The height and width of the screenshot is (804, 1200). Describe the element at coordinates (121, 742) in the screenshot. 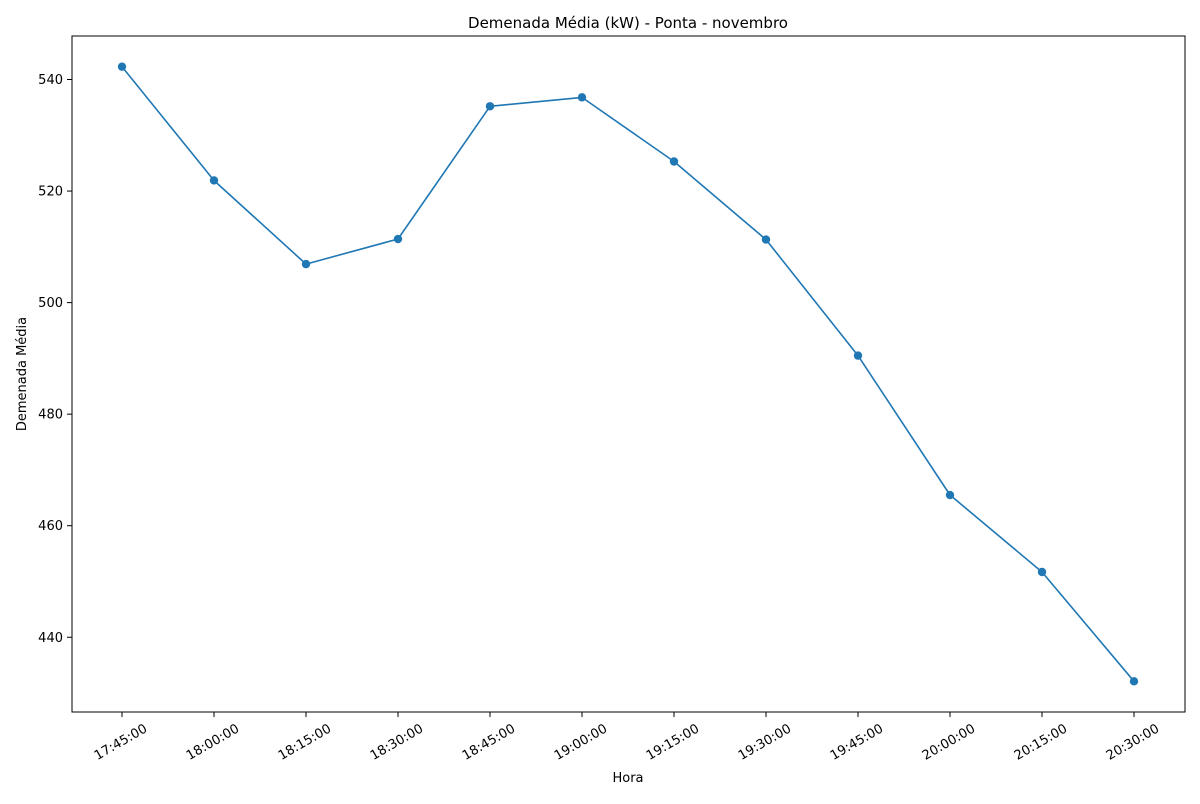

I see `x-tick-label: 17:45:00` at that location.